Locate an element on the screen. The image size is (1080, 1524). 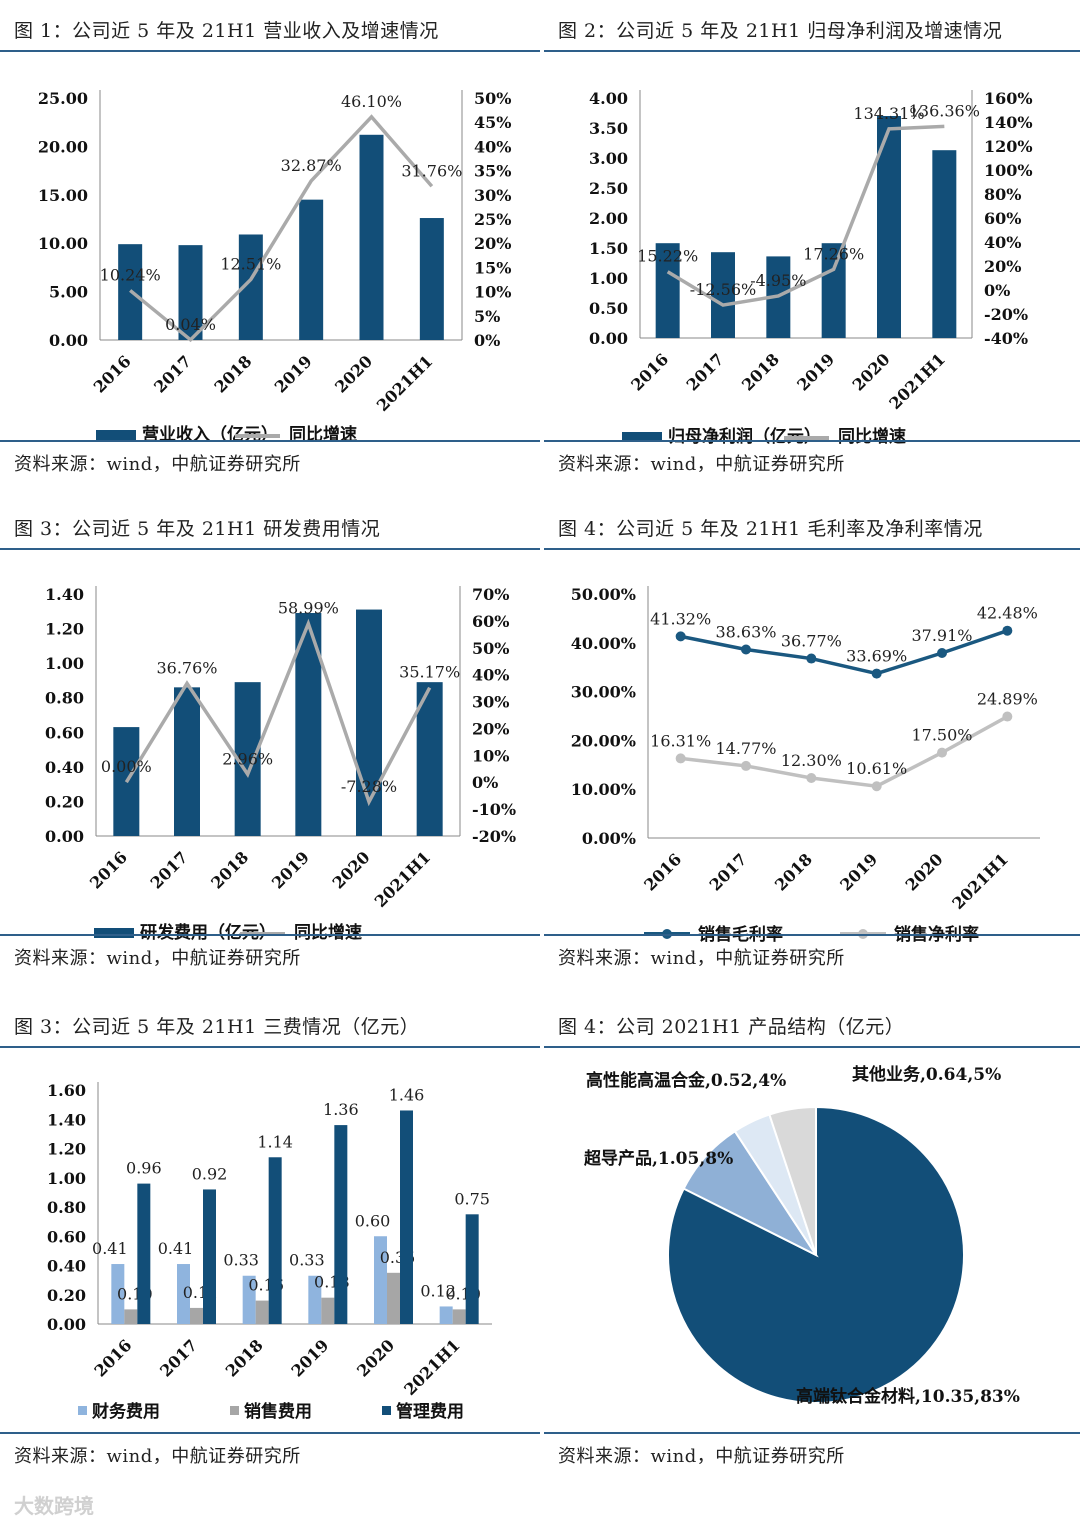
axis-tick-label: 0.00 is located at coordinates (68, 340).